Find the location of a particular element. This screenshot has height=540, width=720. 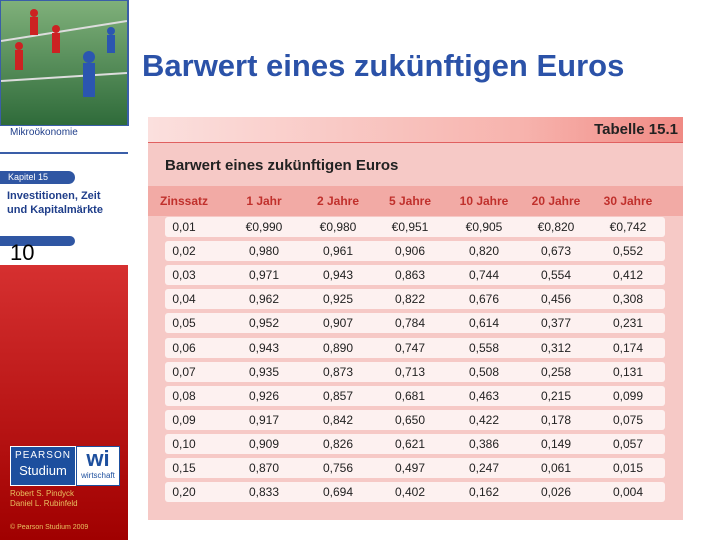

table-cell: 0,456 is located at coordinates (556, 299).